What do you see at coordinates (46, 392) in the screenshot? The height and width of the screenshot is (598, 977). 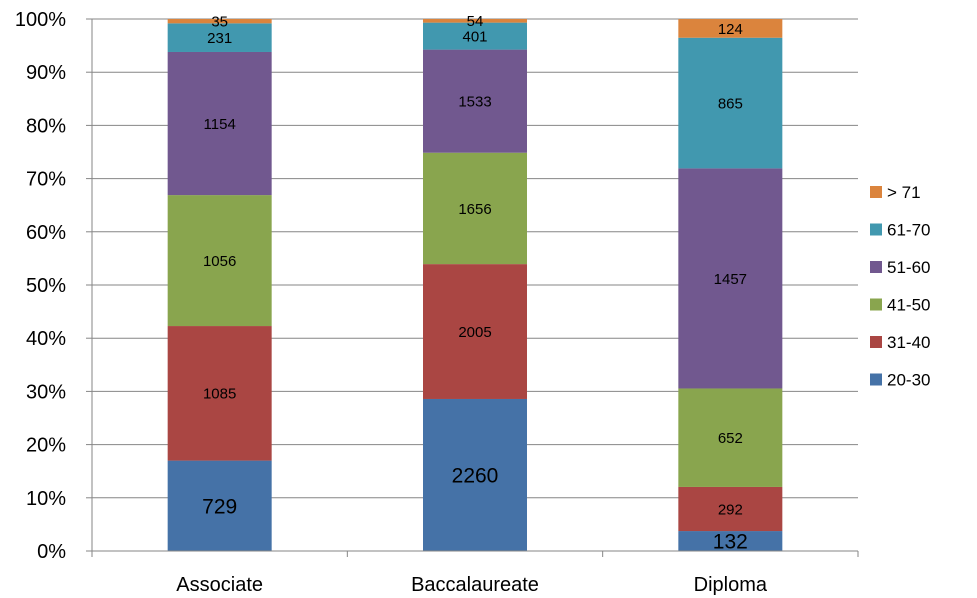 I see `y-tick-label: 30%` at bounding box center [46, 392].